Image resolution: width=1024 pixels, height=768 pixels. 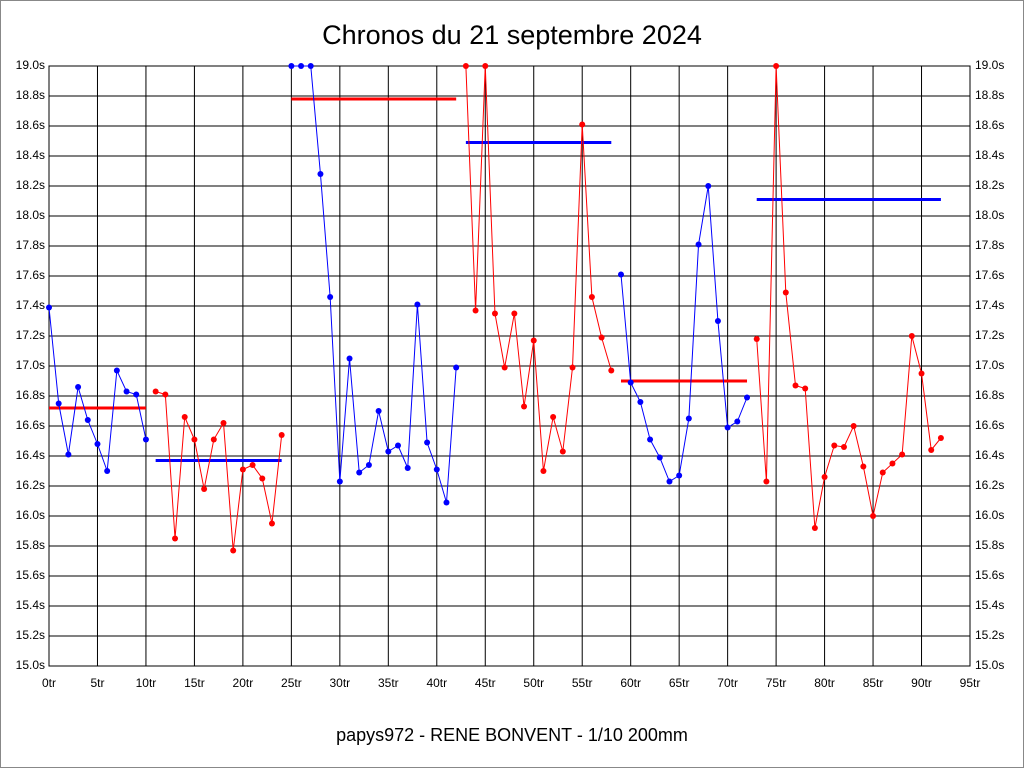 What do you see at coordinates (989, 305) in the screenshot?
I see `y-tick-label-right: 17.4s` at bounding box center [989, 305].